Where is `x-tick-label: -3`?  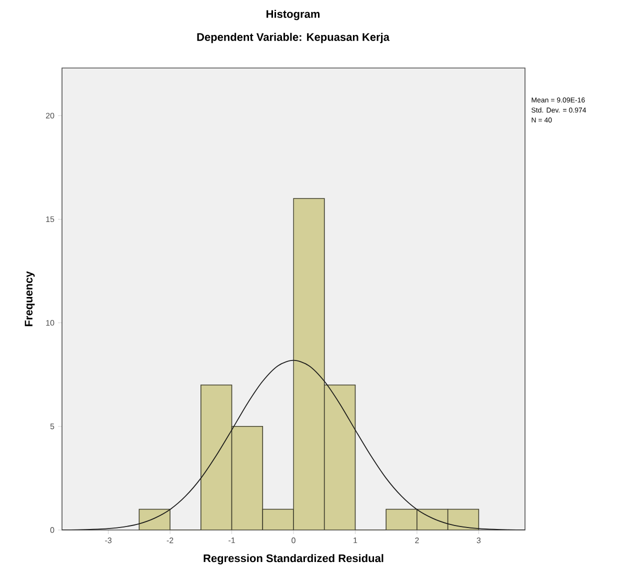
x-tick-label: -3 is located at coordinates (108, 541).